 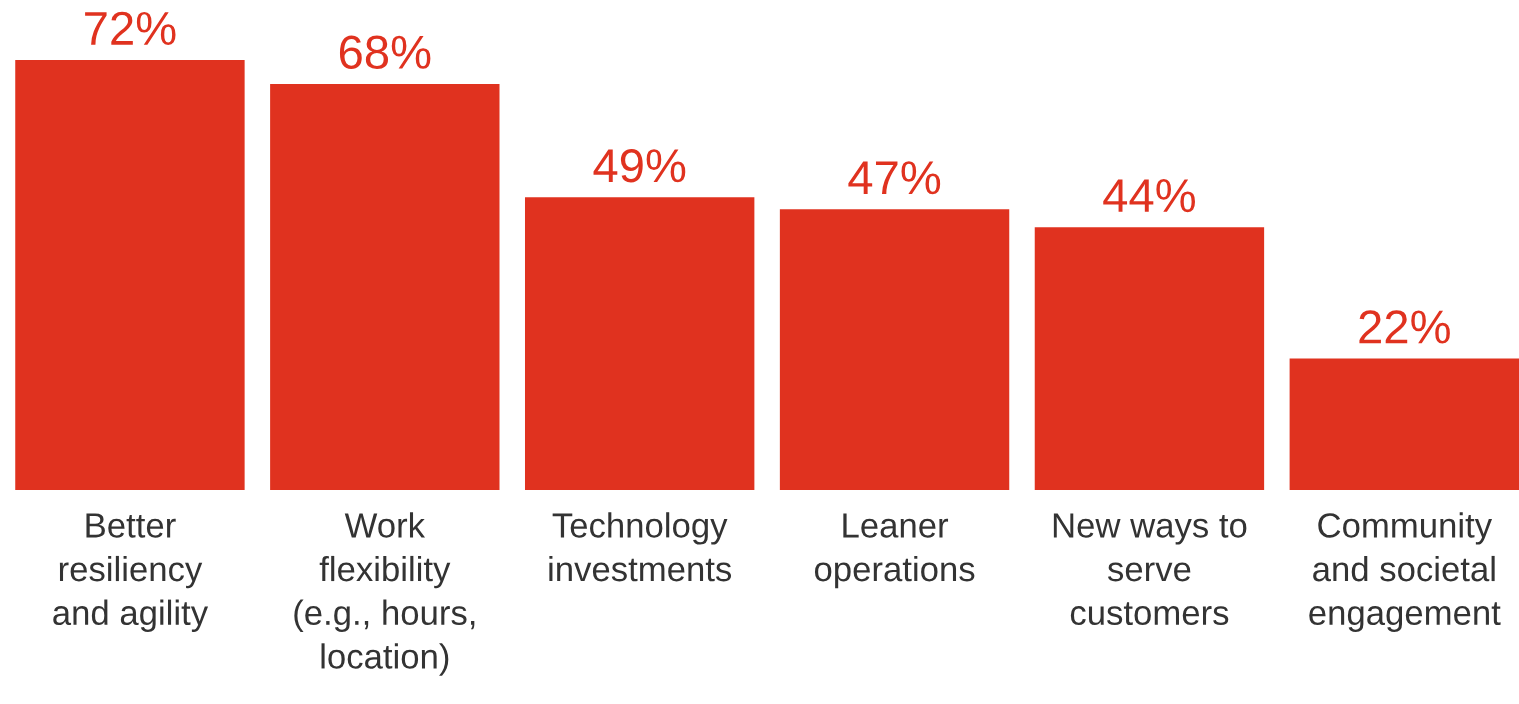 What do you see at coordinates (1405, 572) in the screenshot?
I see `x-tick-label: Community and societal engagement` at bounding box center [1405, 572].